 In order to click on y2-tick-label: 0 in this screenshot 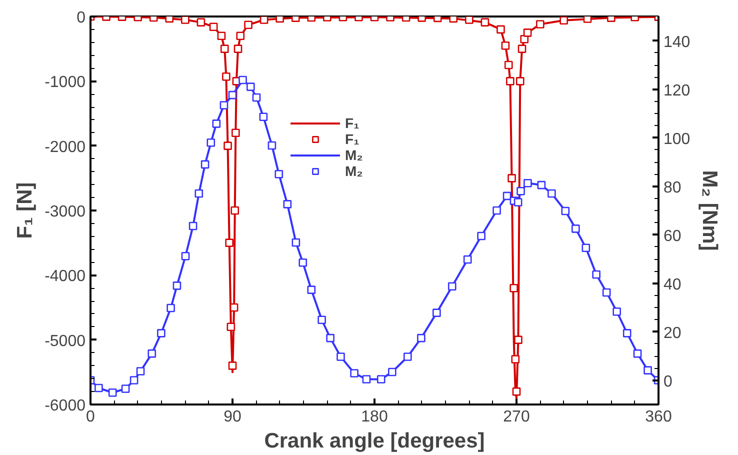, I will do `click(668, 381)`.